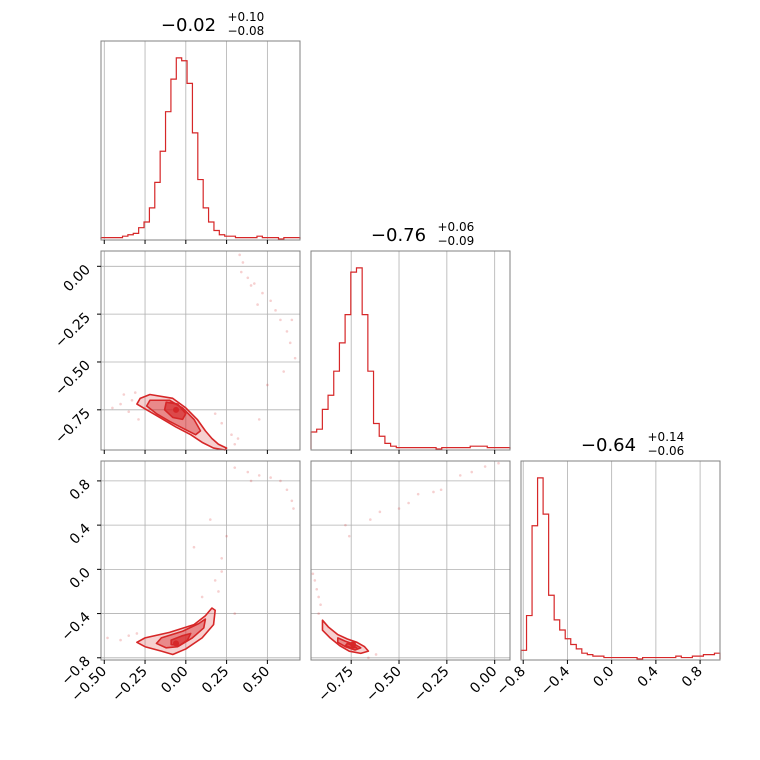 This screenshot has height=760, width=760. Describe the element at coordinates (80, 534) in the screenshot. I see `pair-1-3-ytick-label-3: 0.4` at that location.